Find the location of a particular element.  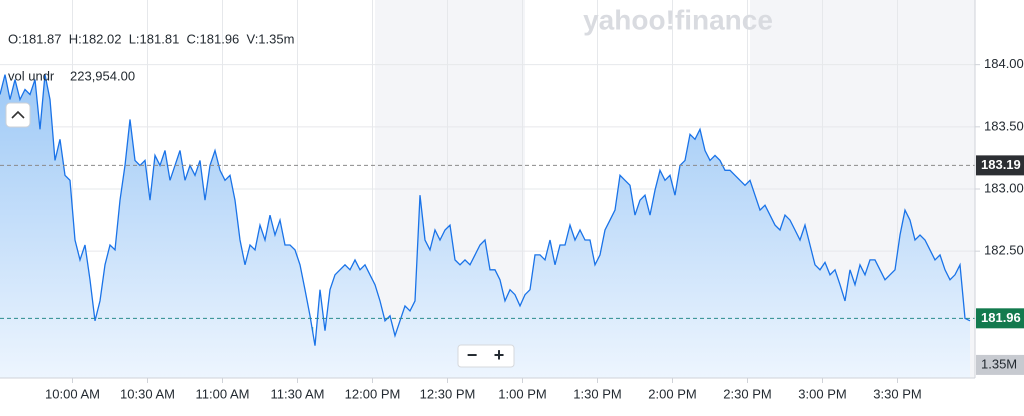

volume-tag-label: 1.35M is located at coordinates (999, 363).